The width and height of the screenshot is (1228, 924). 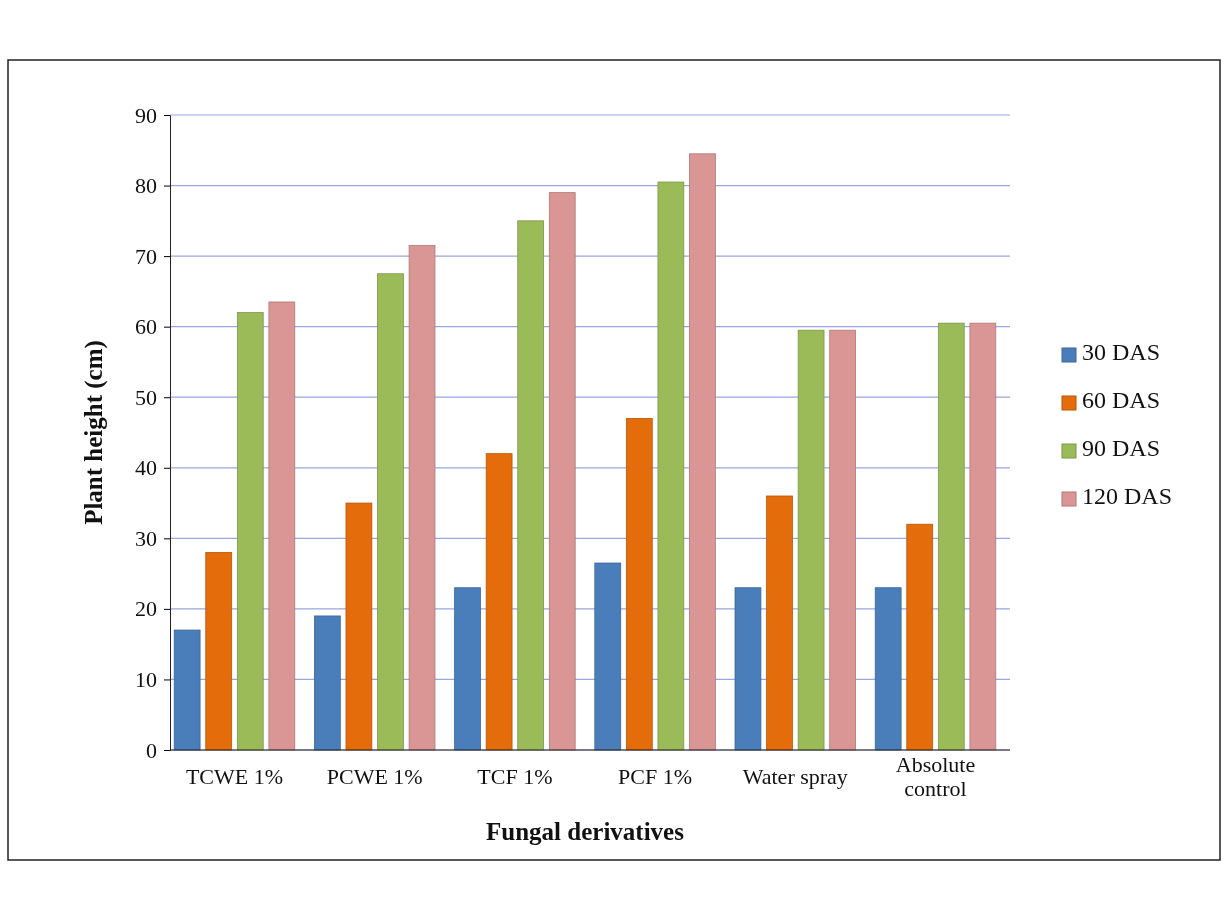 What do you see at coordinates (146, 538) in the screenshot?
I see `y-tick-label: 30` at bounding box center [146, 538].